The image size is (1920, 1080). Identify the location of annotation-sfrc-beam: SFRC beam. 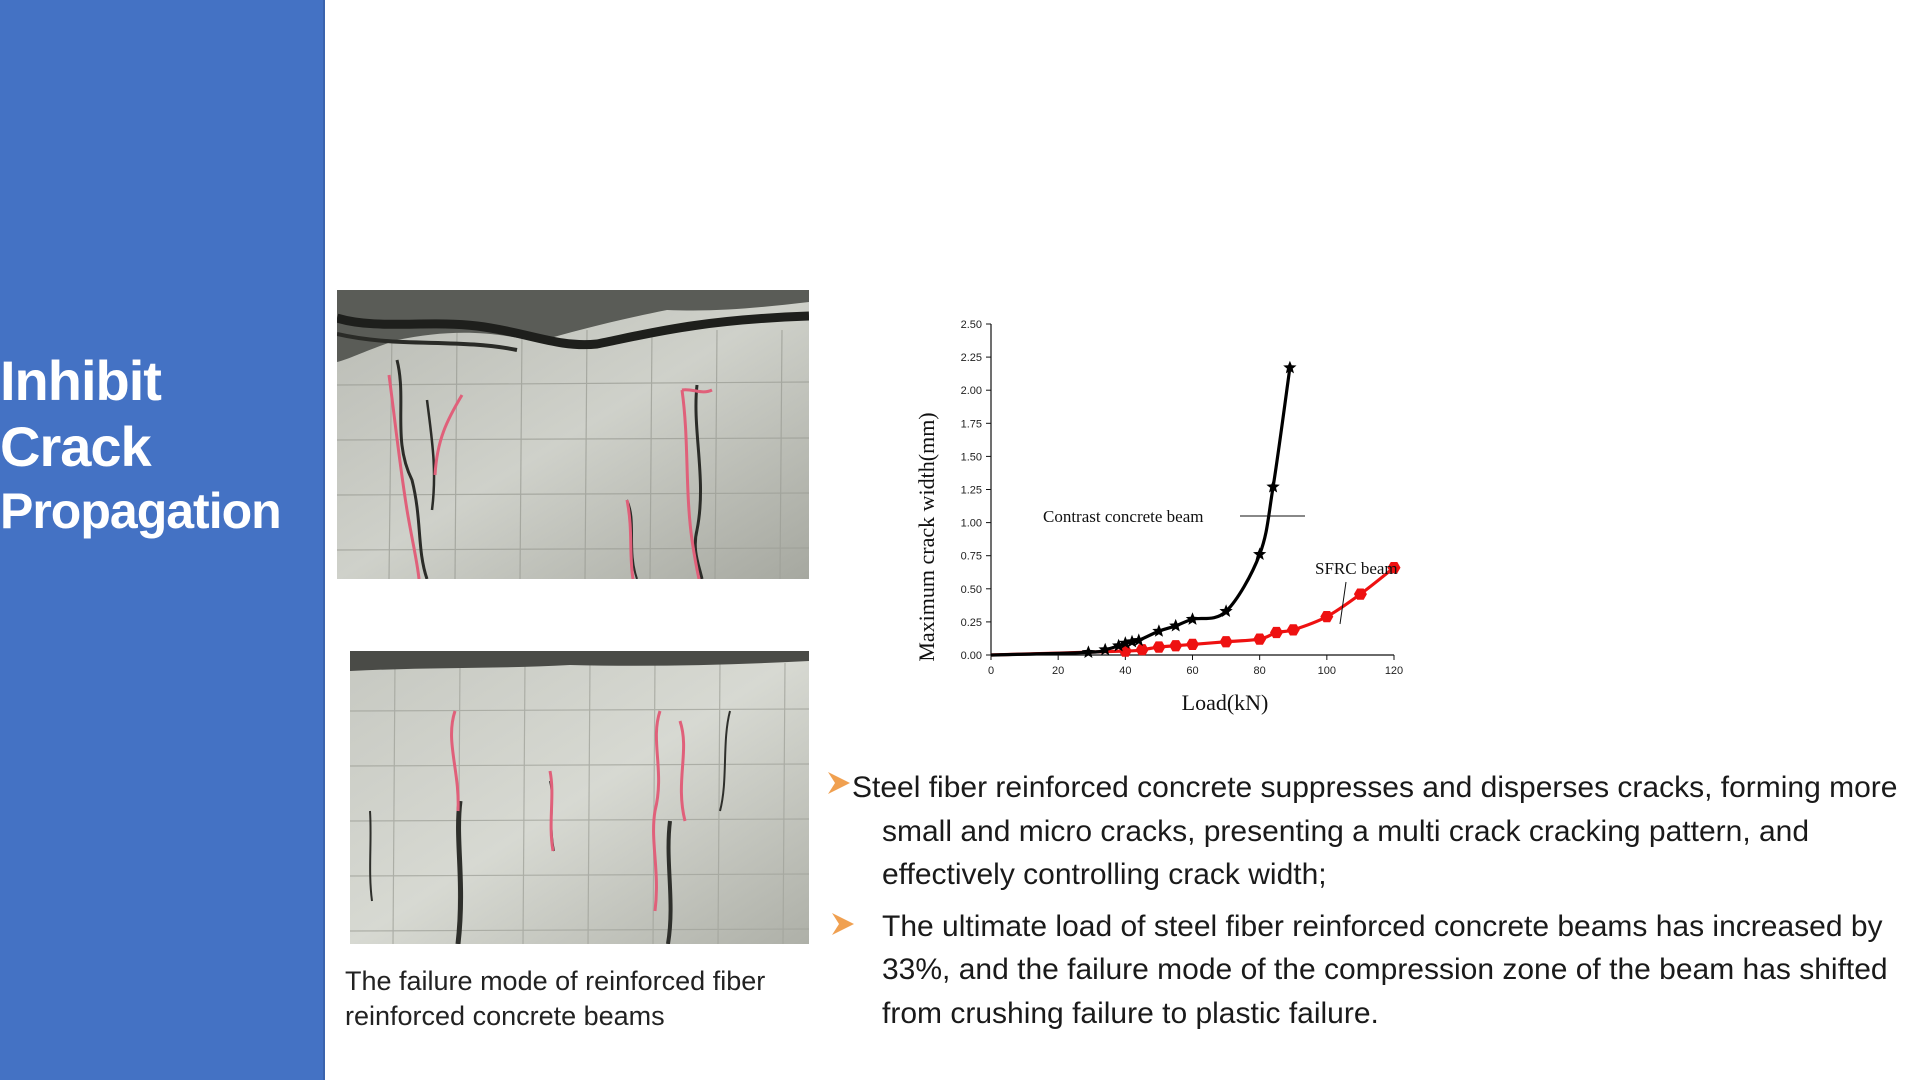
(1356, 568).